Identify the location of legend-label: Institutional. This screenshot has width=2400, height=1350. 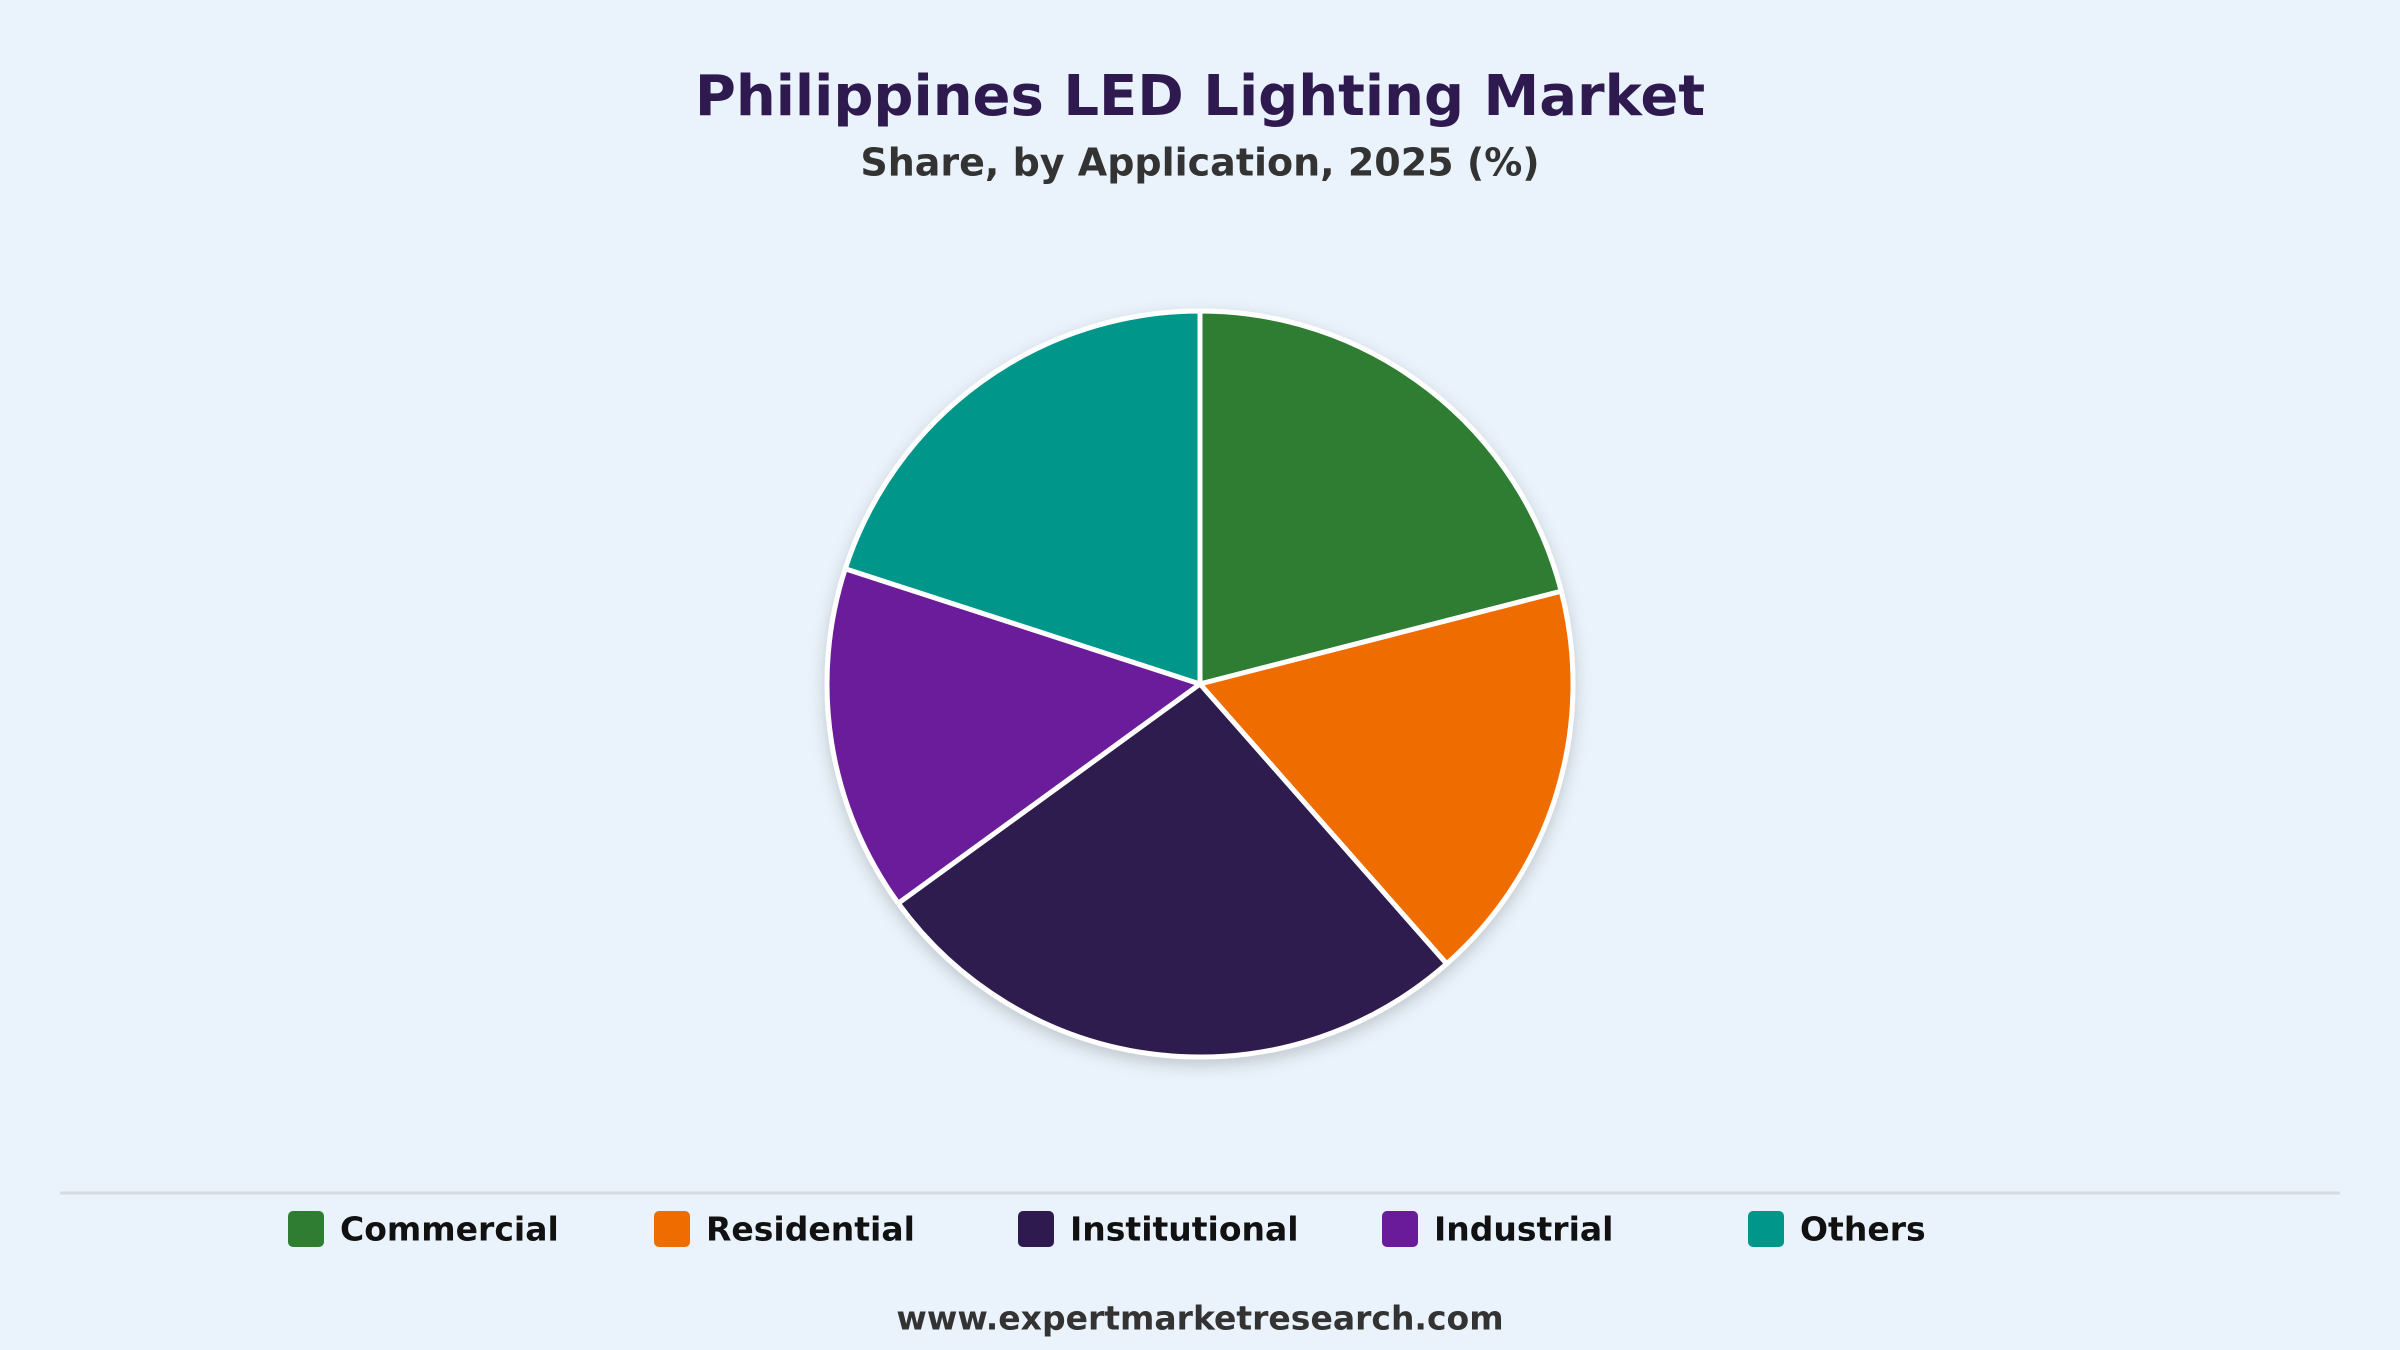
(1184, 1229).